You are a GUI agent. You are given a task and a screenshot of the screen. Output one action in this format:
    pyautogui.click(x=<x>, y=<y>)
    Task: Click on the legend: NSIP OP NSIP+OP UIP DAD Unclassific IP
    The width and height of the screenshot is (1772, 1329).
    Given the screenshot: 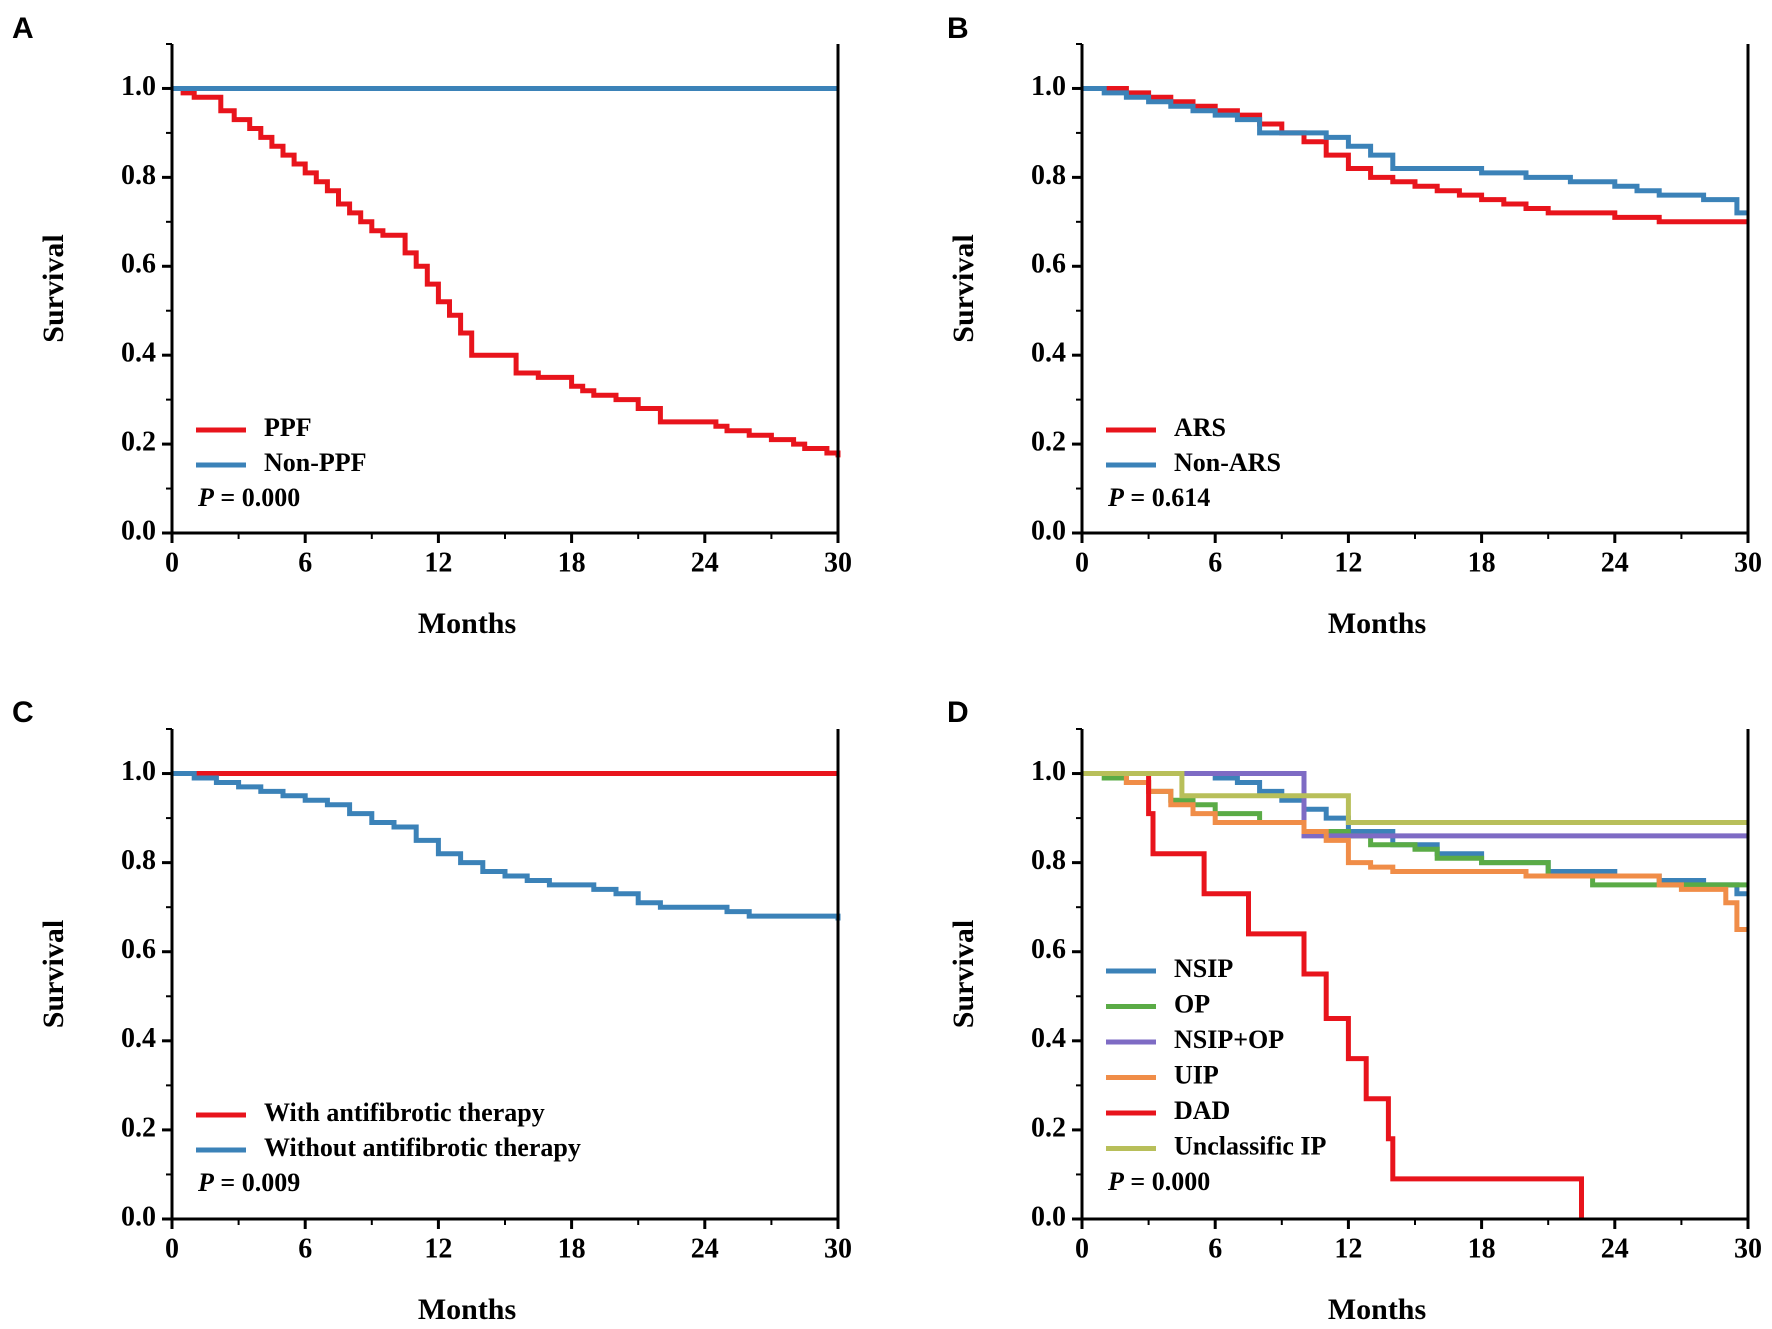 What is the action you would take?
    pyautogui.click(x=1216, y=1057)
    